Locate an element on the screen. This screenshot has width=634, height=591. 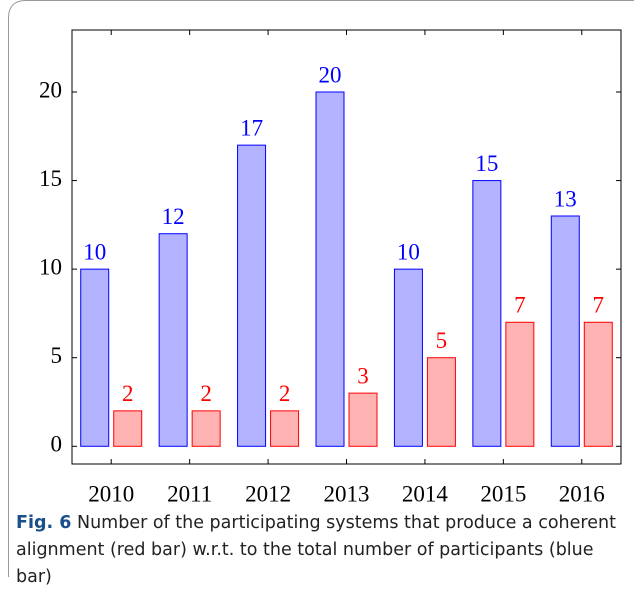
caption-label: Fig. 6 is located at coordinates (43, 523).